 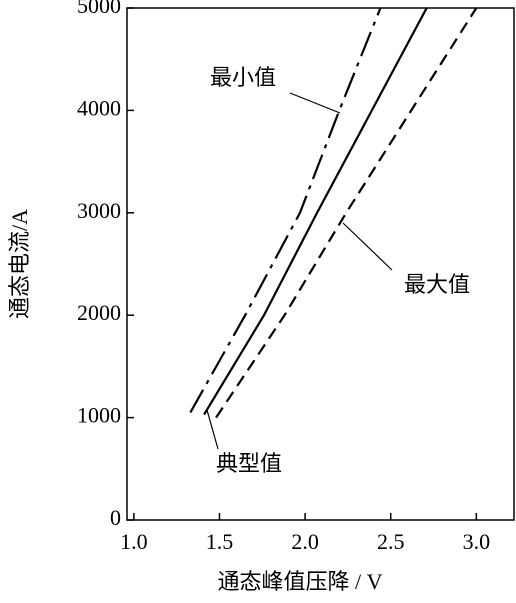 What do you see at coordinates (99, 107) in the screenshot?
I see `y-tick-label: 4000` at bounding box center [99, 107].